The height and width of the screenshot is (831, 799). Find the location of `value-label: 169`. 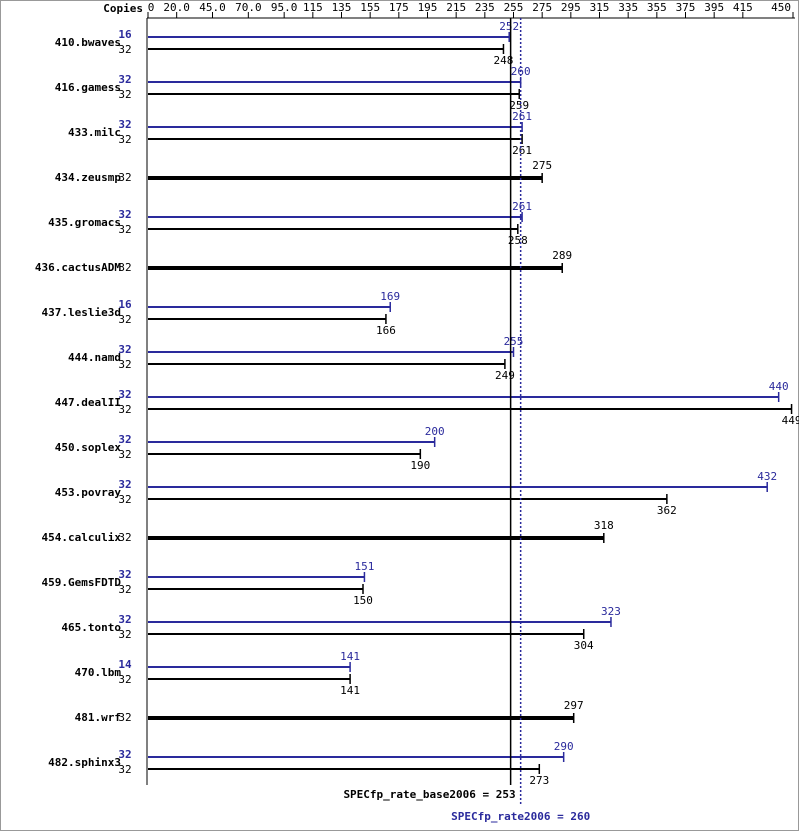

value-label: 169 is located at coordinates (390, 296).